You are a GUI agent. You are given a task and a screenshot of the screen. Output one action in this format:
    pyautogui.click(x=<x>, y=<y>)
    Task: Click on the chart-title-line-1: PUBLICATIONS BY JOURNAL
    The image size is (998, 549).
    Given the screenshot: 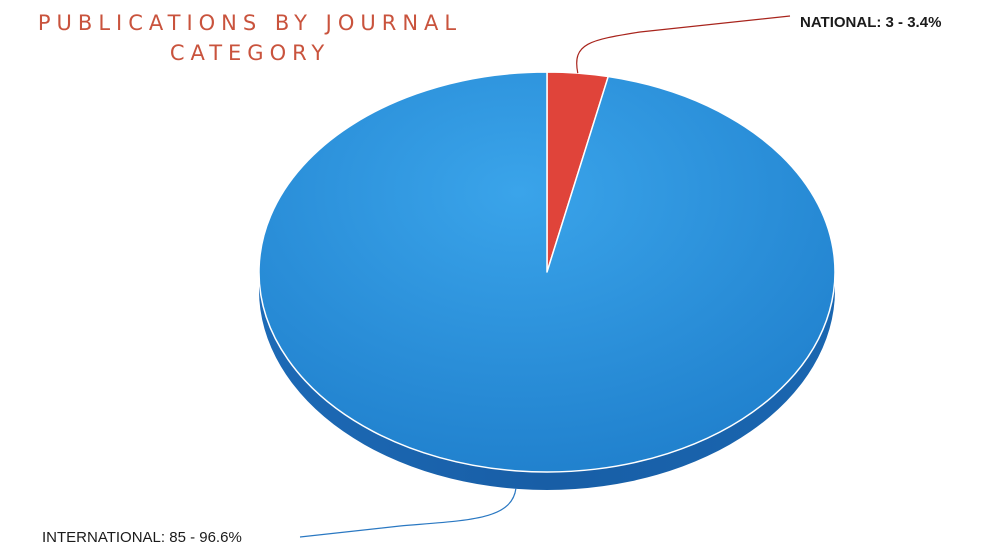 What is the action you would take?
    pyautogui.click(x=250, y=23)
    